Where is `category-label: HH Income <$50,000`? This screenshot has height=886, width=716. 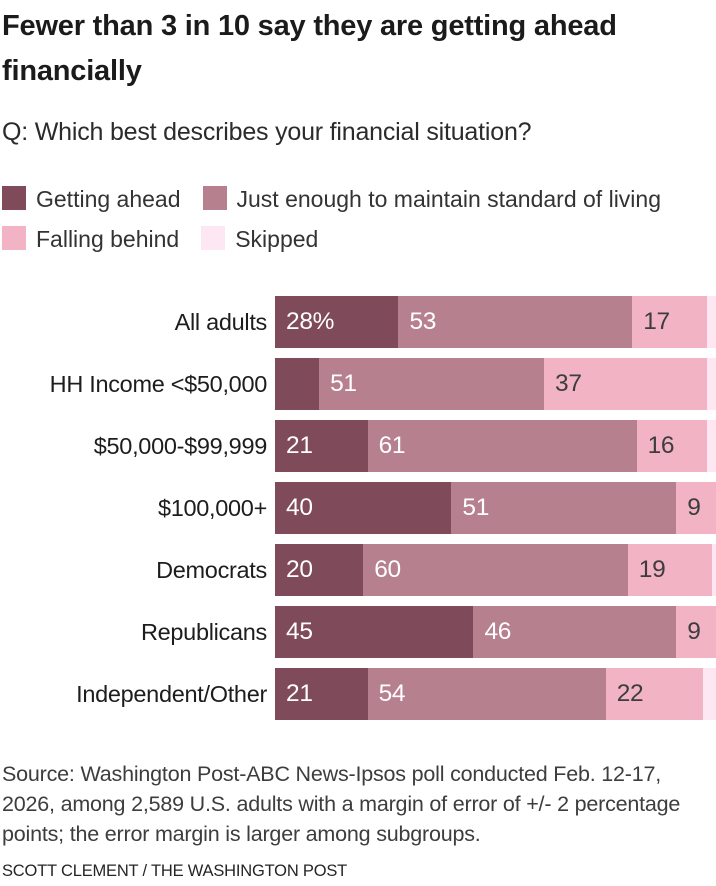 category-label: HH Income <$50,000 is located at coordinates (158, 383).